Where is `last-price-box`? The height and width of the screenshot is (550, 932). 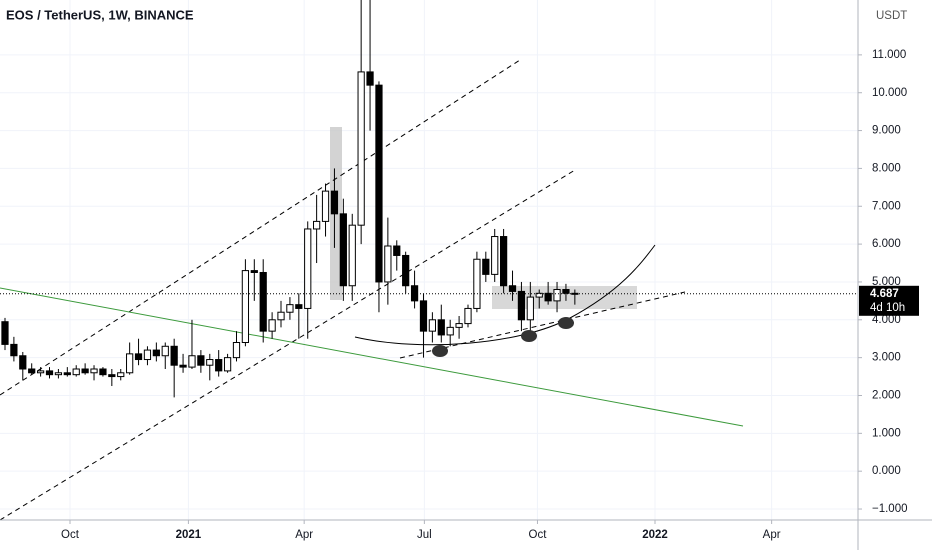 last-price-box is located at coordinates (889, 300).